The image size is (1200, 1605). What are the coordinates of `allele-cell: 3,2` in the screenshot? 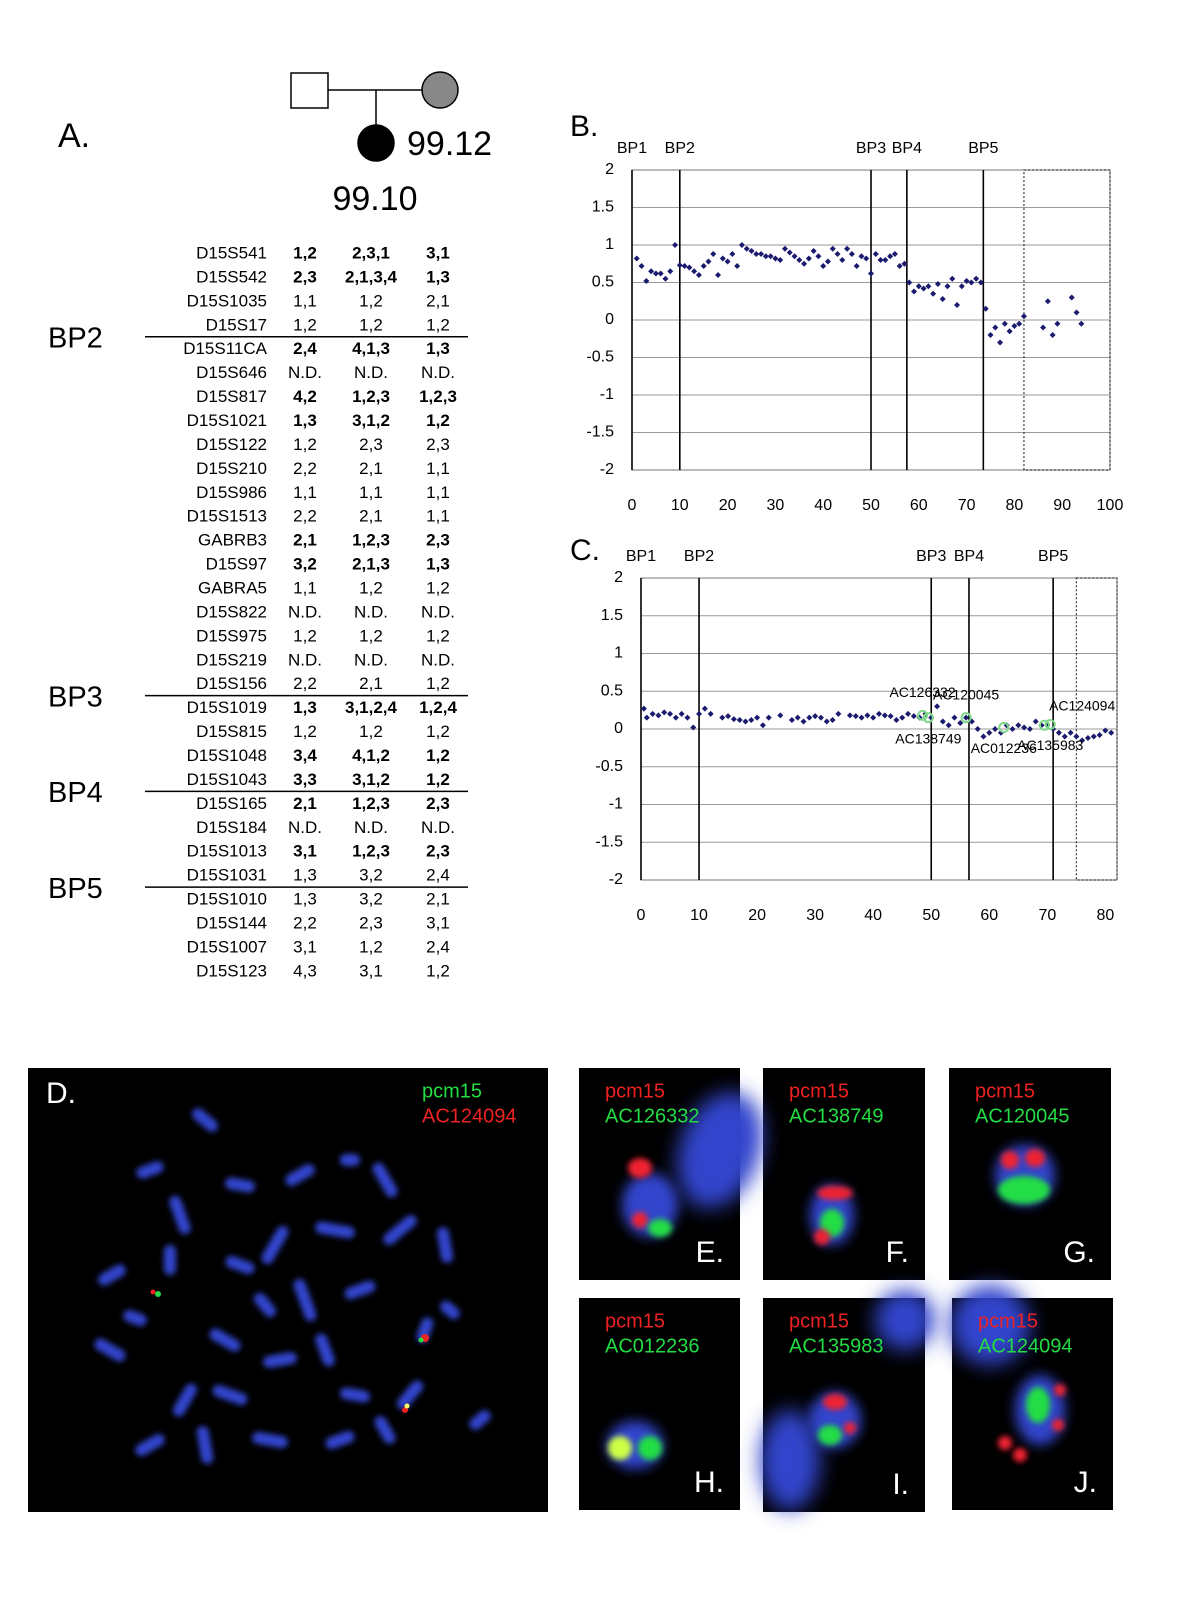 It's located at (371, 875).